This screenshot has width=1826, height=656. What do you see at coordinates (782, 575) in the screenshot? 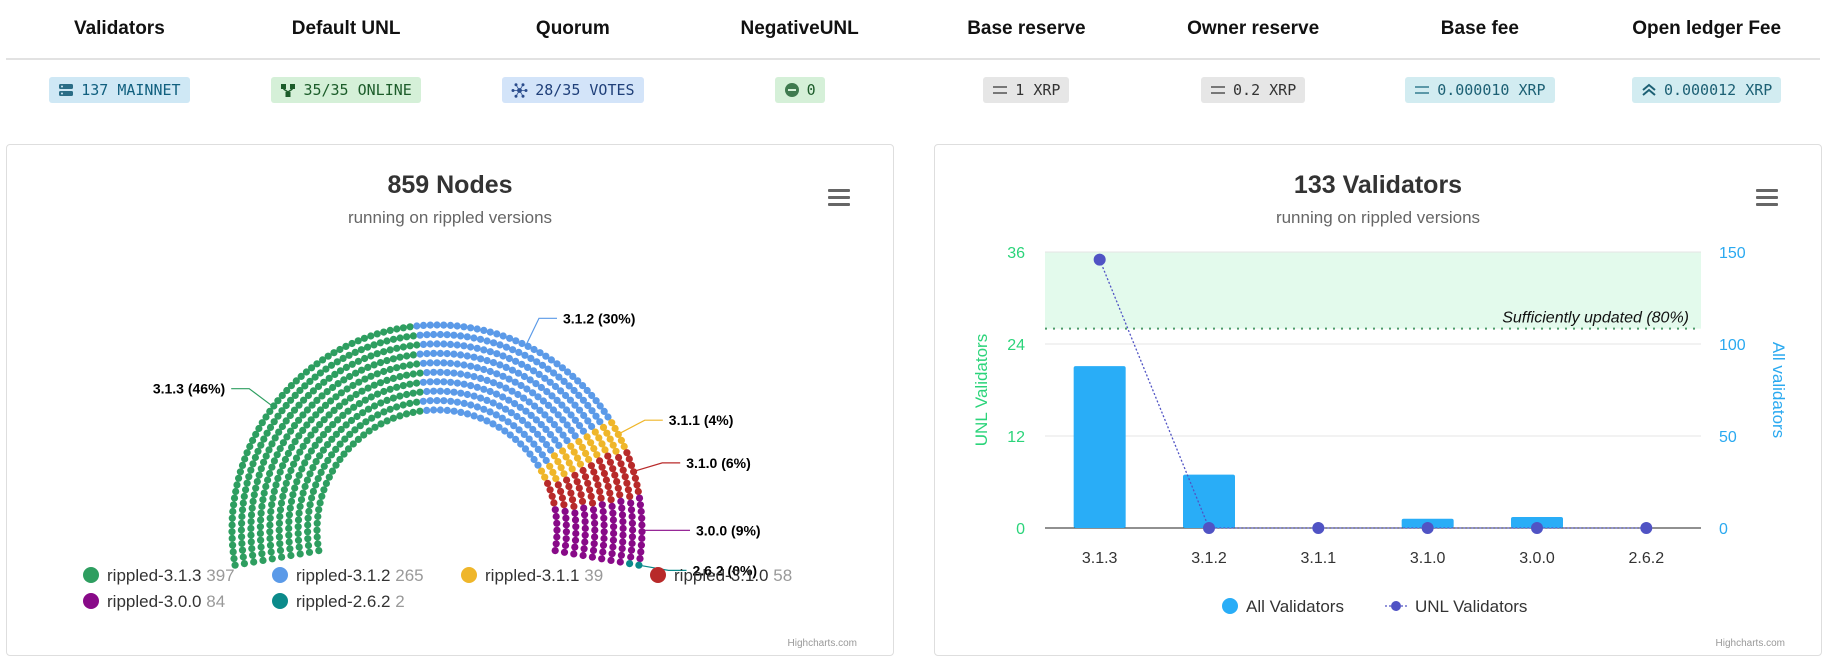
I see `legend-count: 58` at bounding box center [782, 575].